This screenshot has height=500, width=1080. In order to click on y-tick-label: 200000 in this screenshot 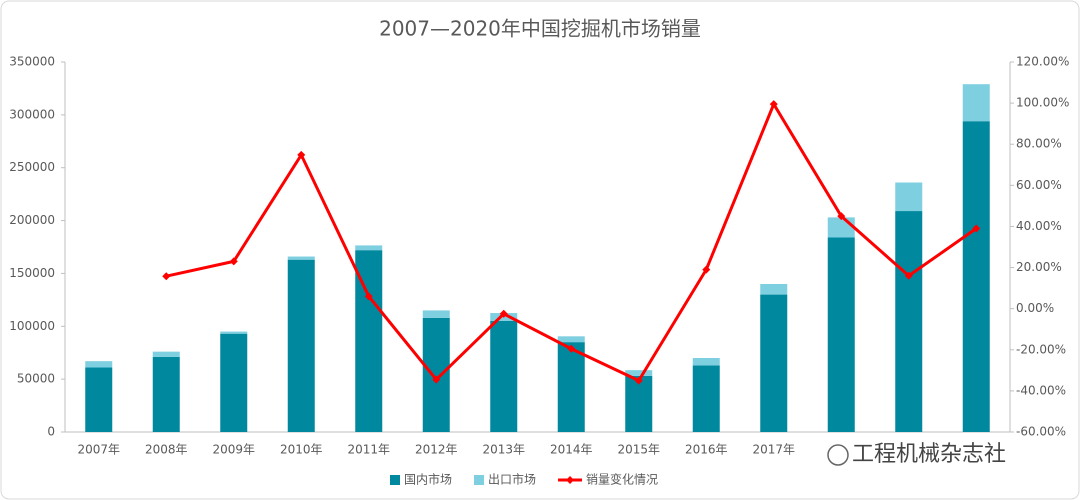, I will do `click(32, 220)`.